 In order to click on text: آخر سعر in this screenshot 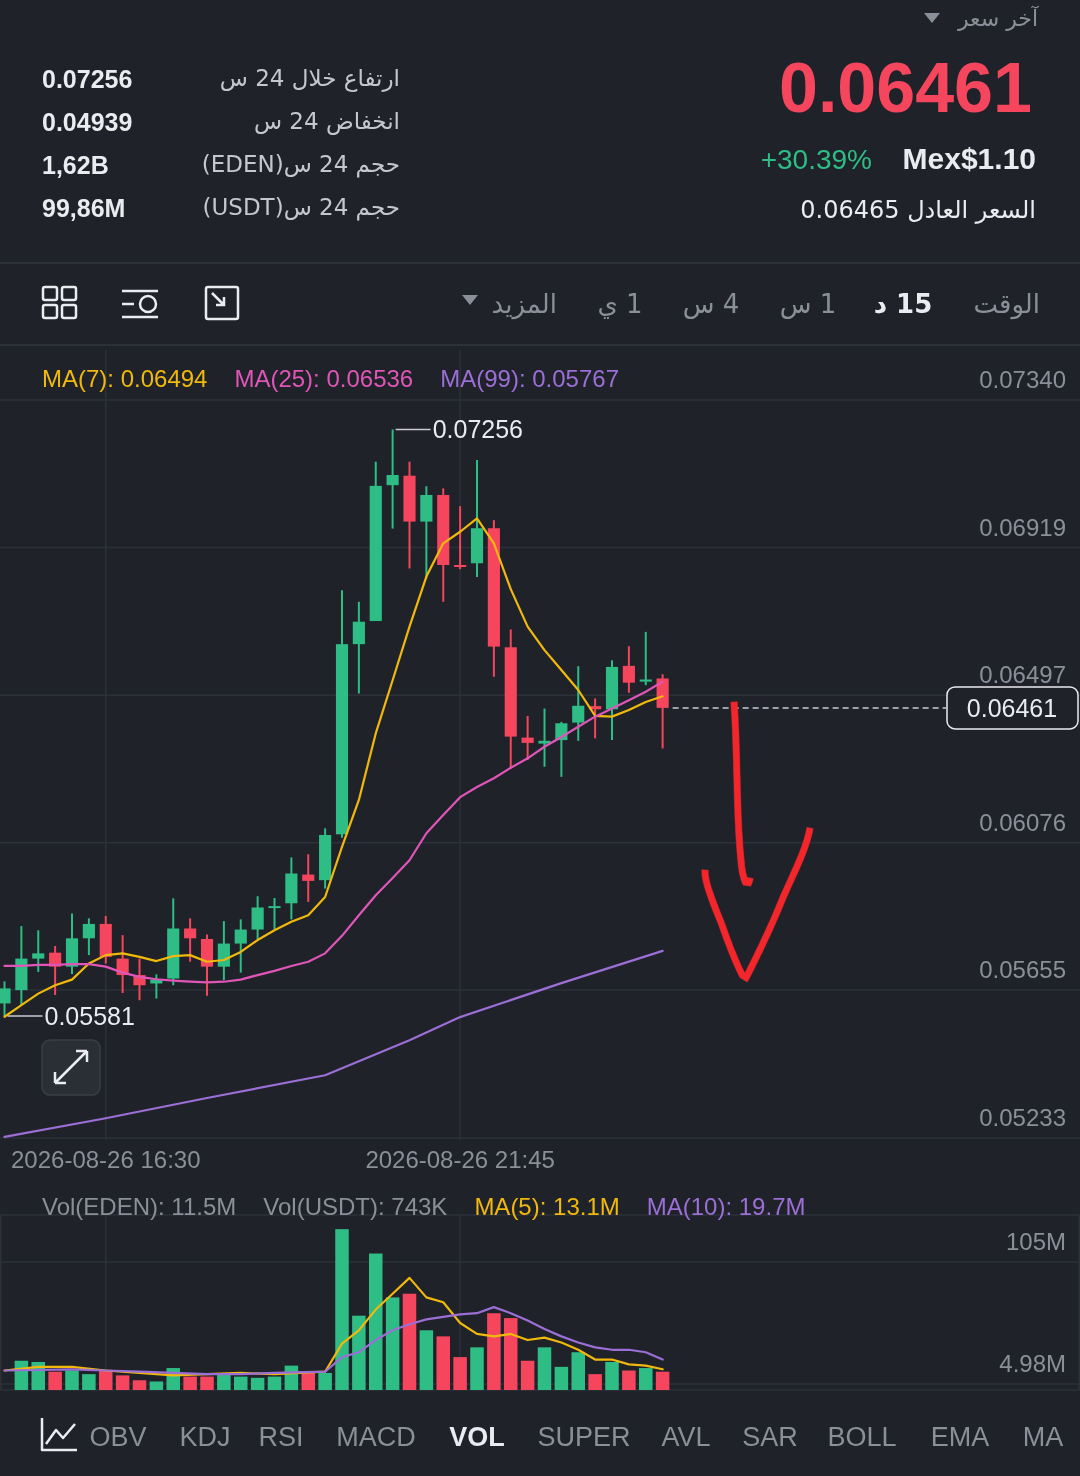, I will do `click(997, 18)`.